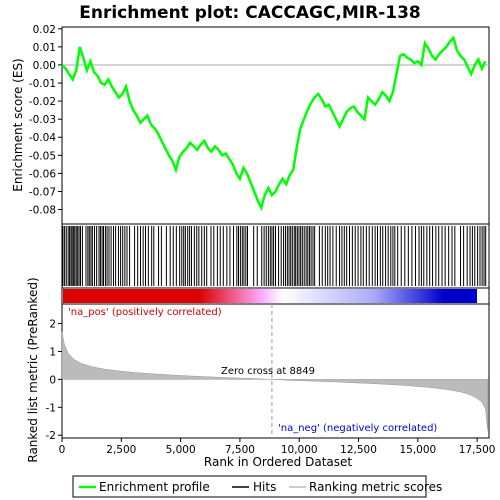  What do you see at coordinates (62, 450) in the screenshot?
I see `x-tick-label: 0` at bounding box center [62, 450].